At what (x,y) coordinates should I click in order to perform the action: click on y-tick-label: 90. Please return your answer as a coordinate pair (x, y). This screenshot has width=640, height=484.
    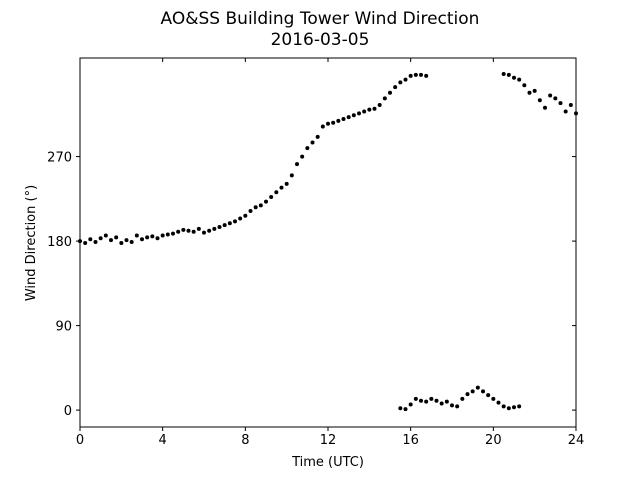
    Looking at the image, I should click on (63, 327).